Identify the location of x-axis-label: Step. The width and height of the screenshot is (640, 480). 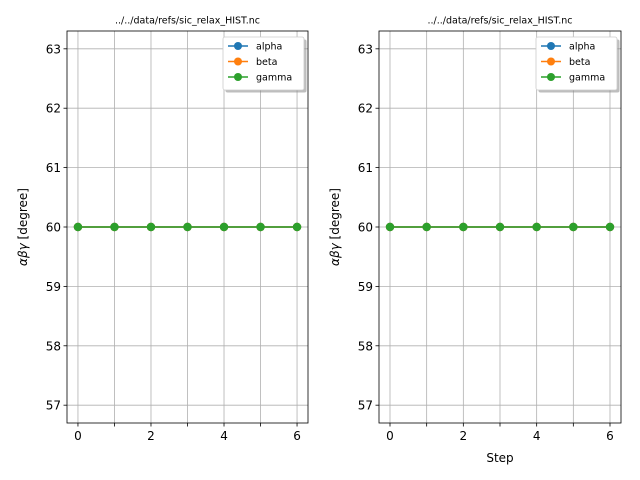
(499, 458).